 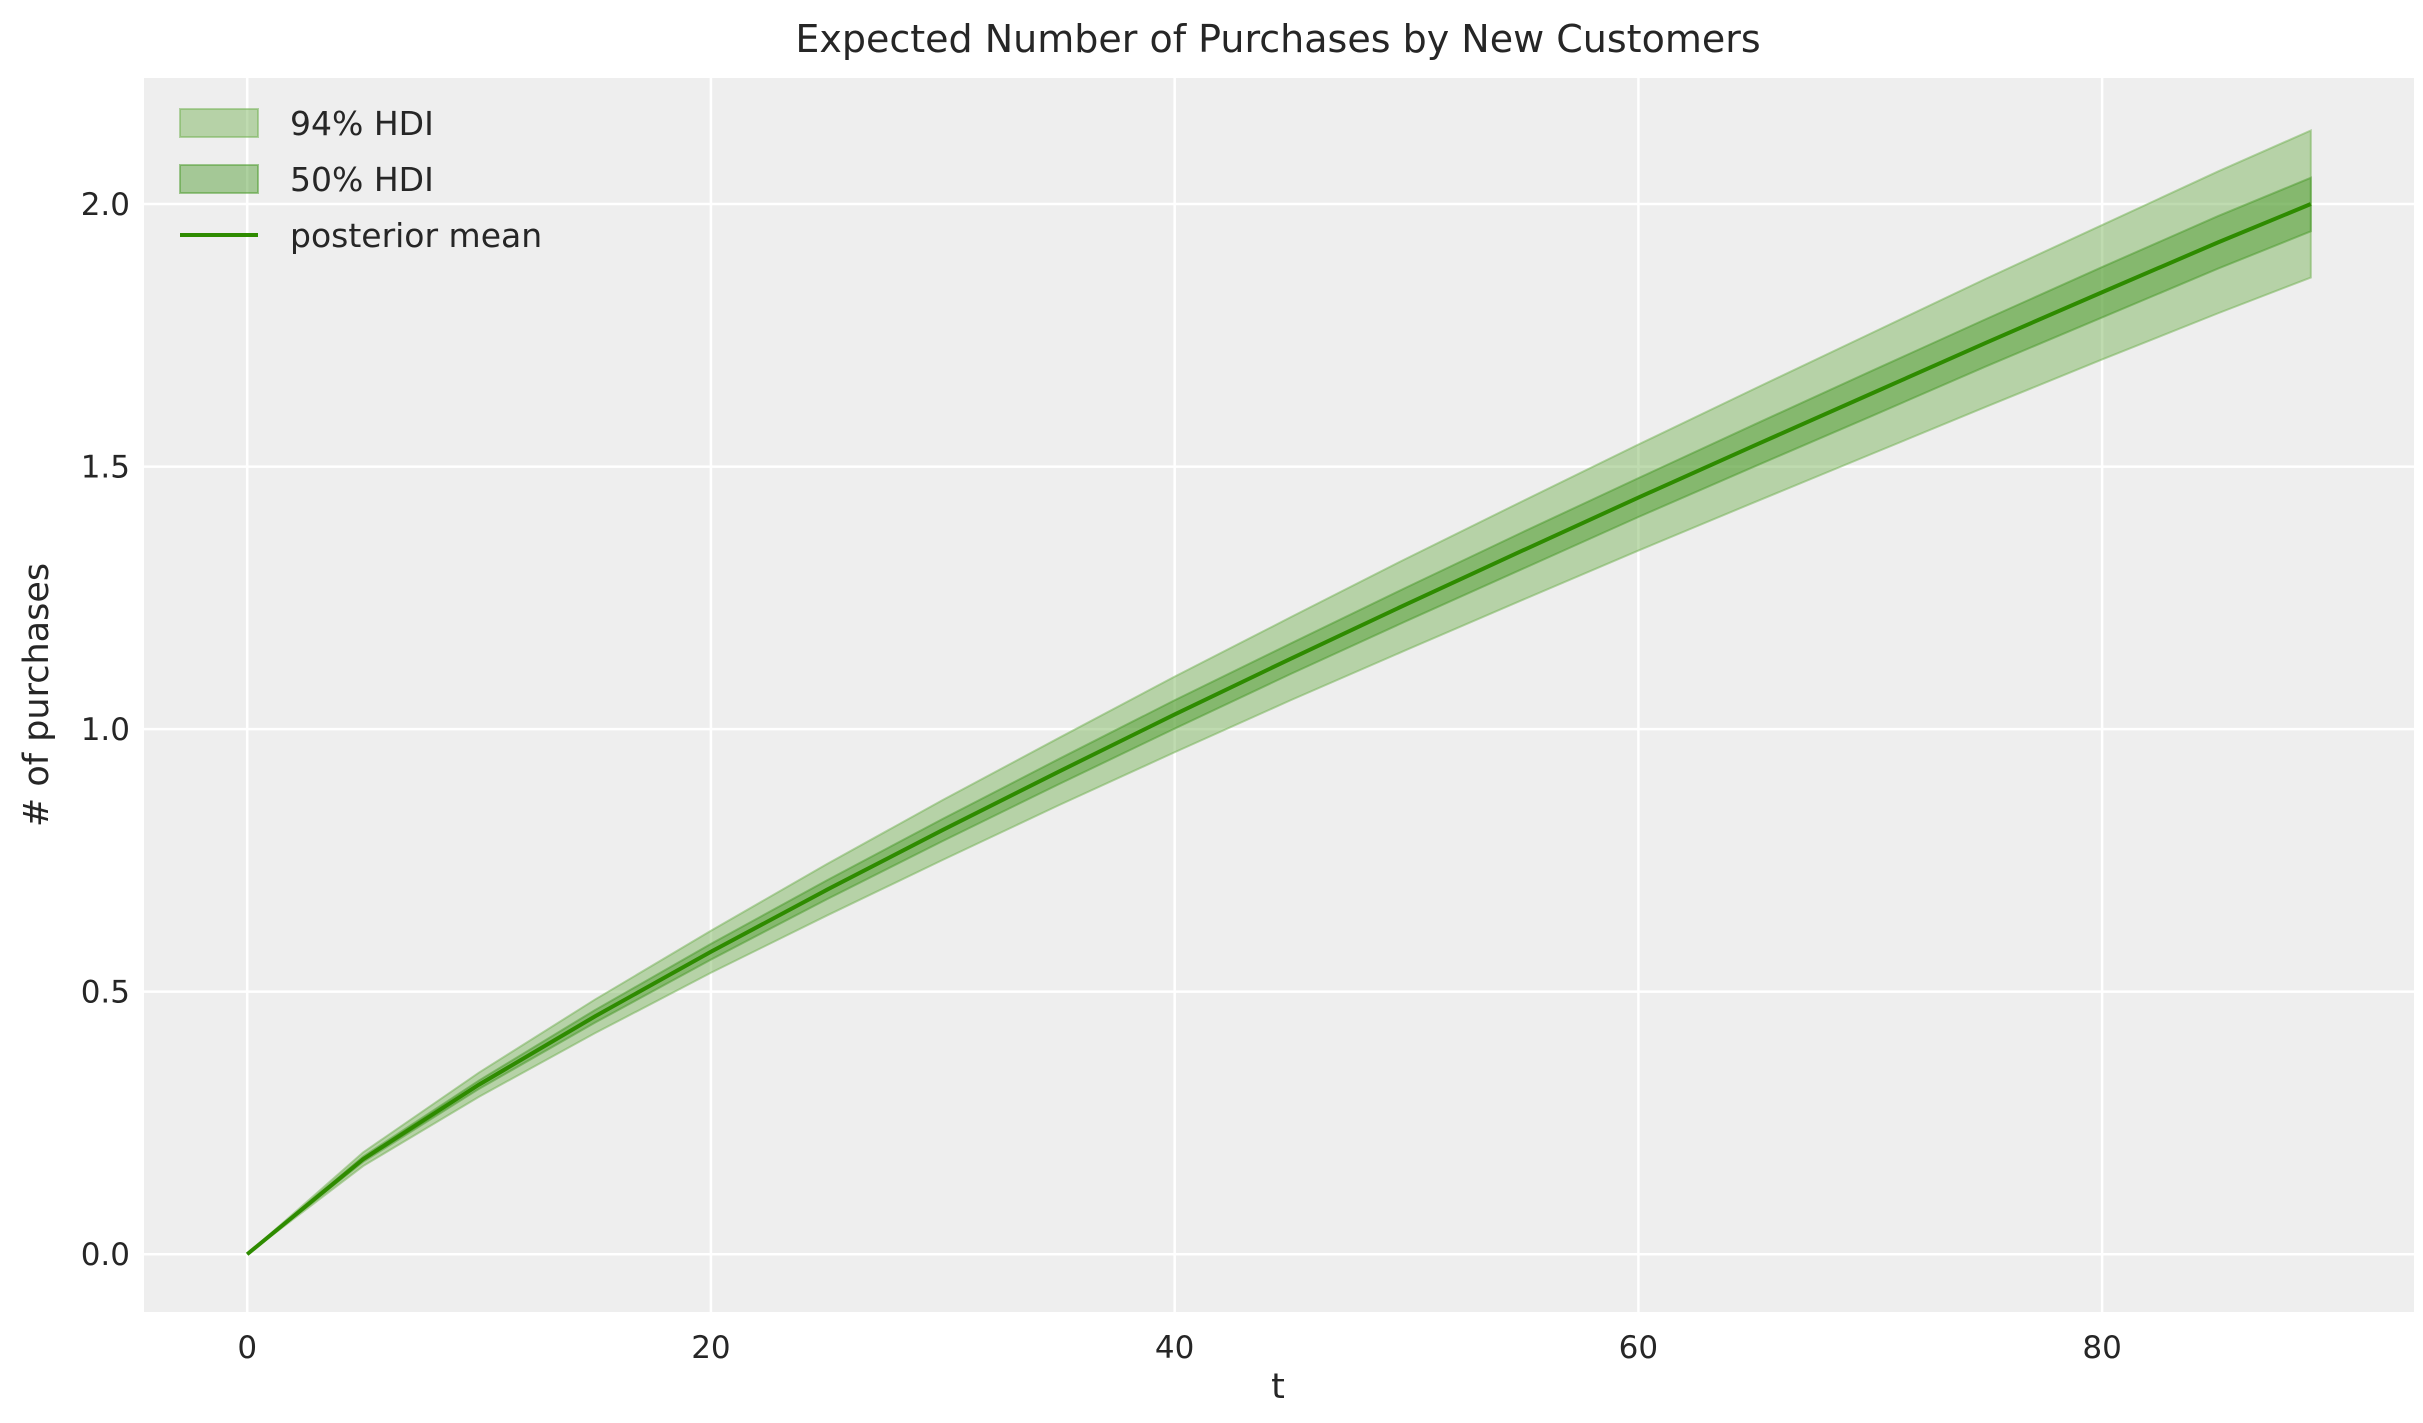 I want to click on x-tick-label: 80, so click(x=2101, y=1348).